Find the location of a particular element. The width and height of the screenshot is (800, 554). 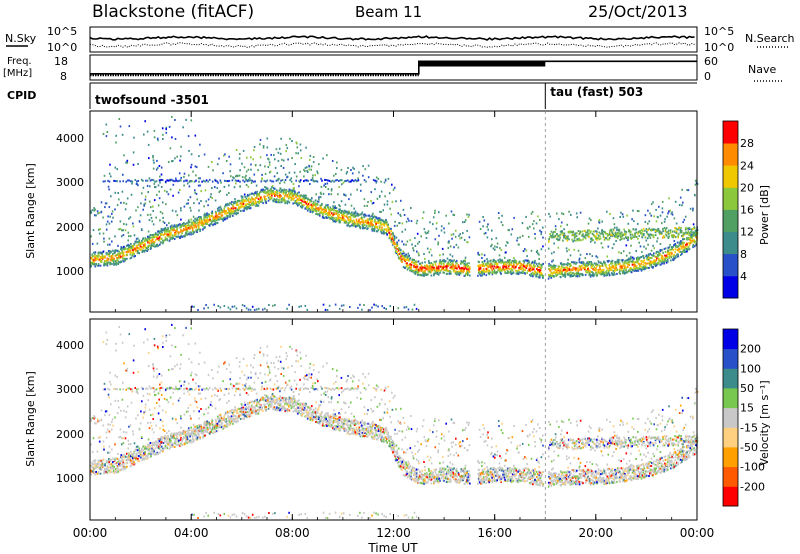

power-colorbar-tick: 12 is located at coordinates (747, 232).